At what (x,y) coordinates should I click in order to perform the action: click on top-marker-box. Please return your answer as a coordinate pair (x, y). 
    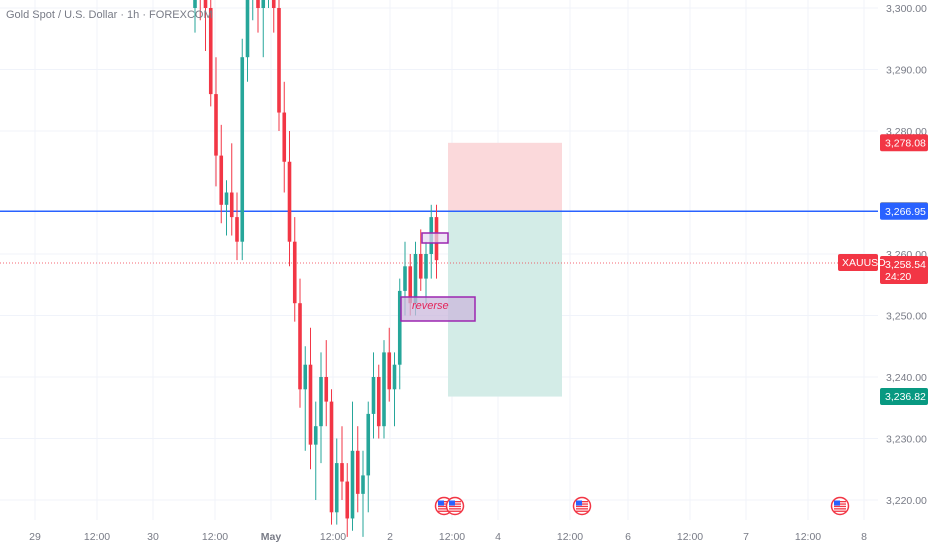
    Looking at the image, I should click on (435, 238).